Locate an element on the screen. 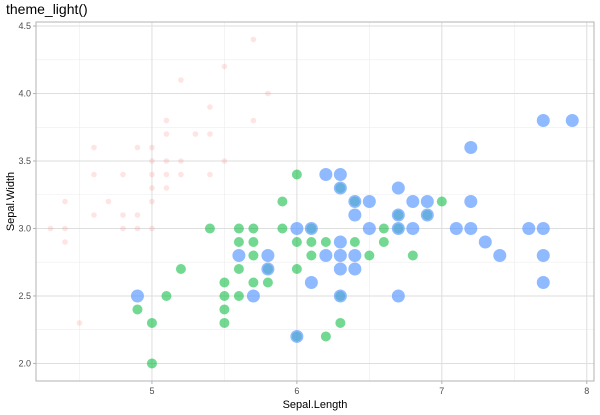 The width and height of the screenshot is (600, 415). x-tick-label: 5 is located at coordinates (151, 391).